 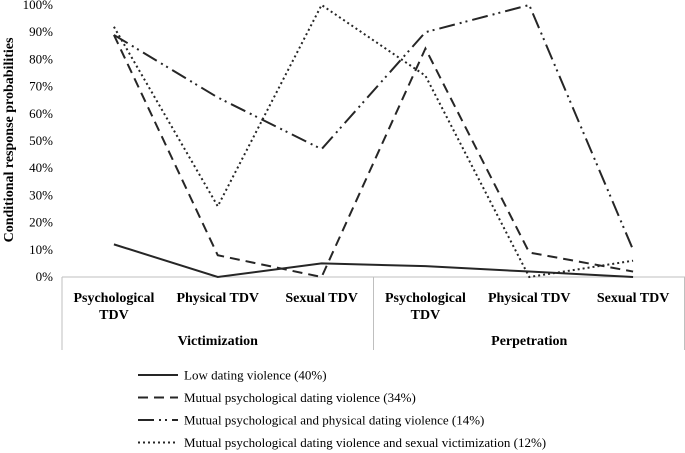 What do you see at coordinates (45, 276) in the screenshot?
I see `y-tick-label: 0%` at bounding box center [45, 276].